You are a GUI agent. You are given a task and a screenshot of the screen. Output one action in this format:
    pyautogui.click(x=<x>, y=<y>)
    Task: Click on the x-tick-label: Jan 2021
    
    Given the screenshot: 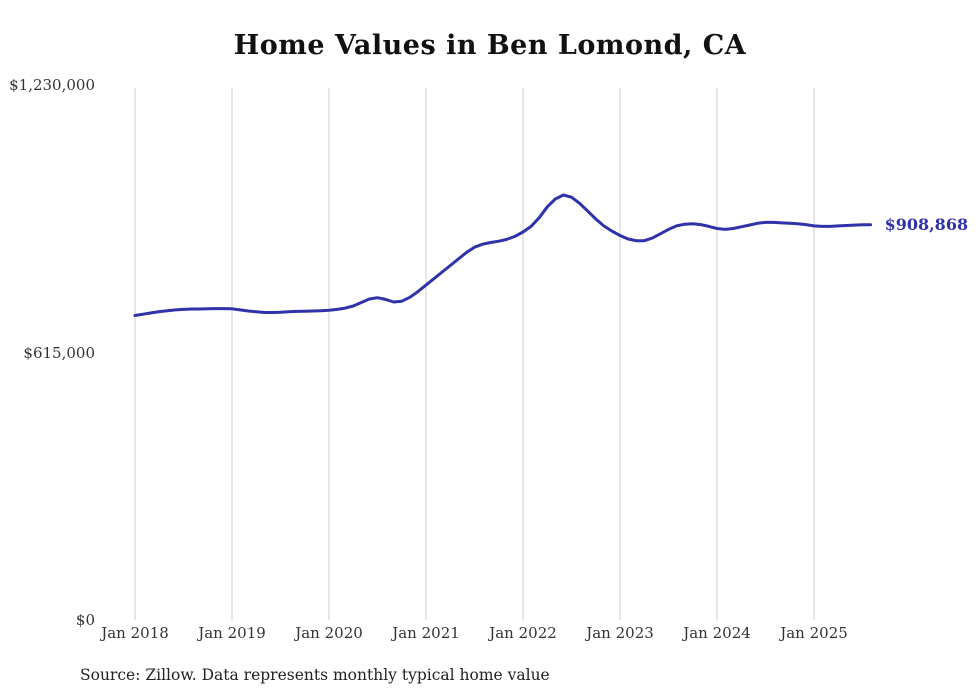 What is the action you would take?
    pyautogui.click(x=426, y=633)
    